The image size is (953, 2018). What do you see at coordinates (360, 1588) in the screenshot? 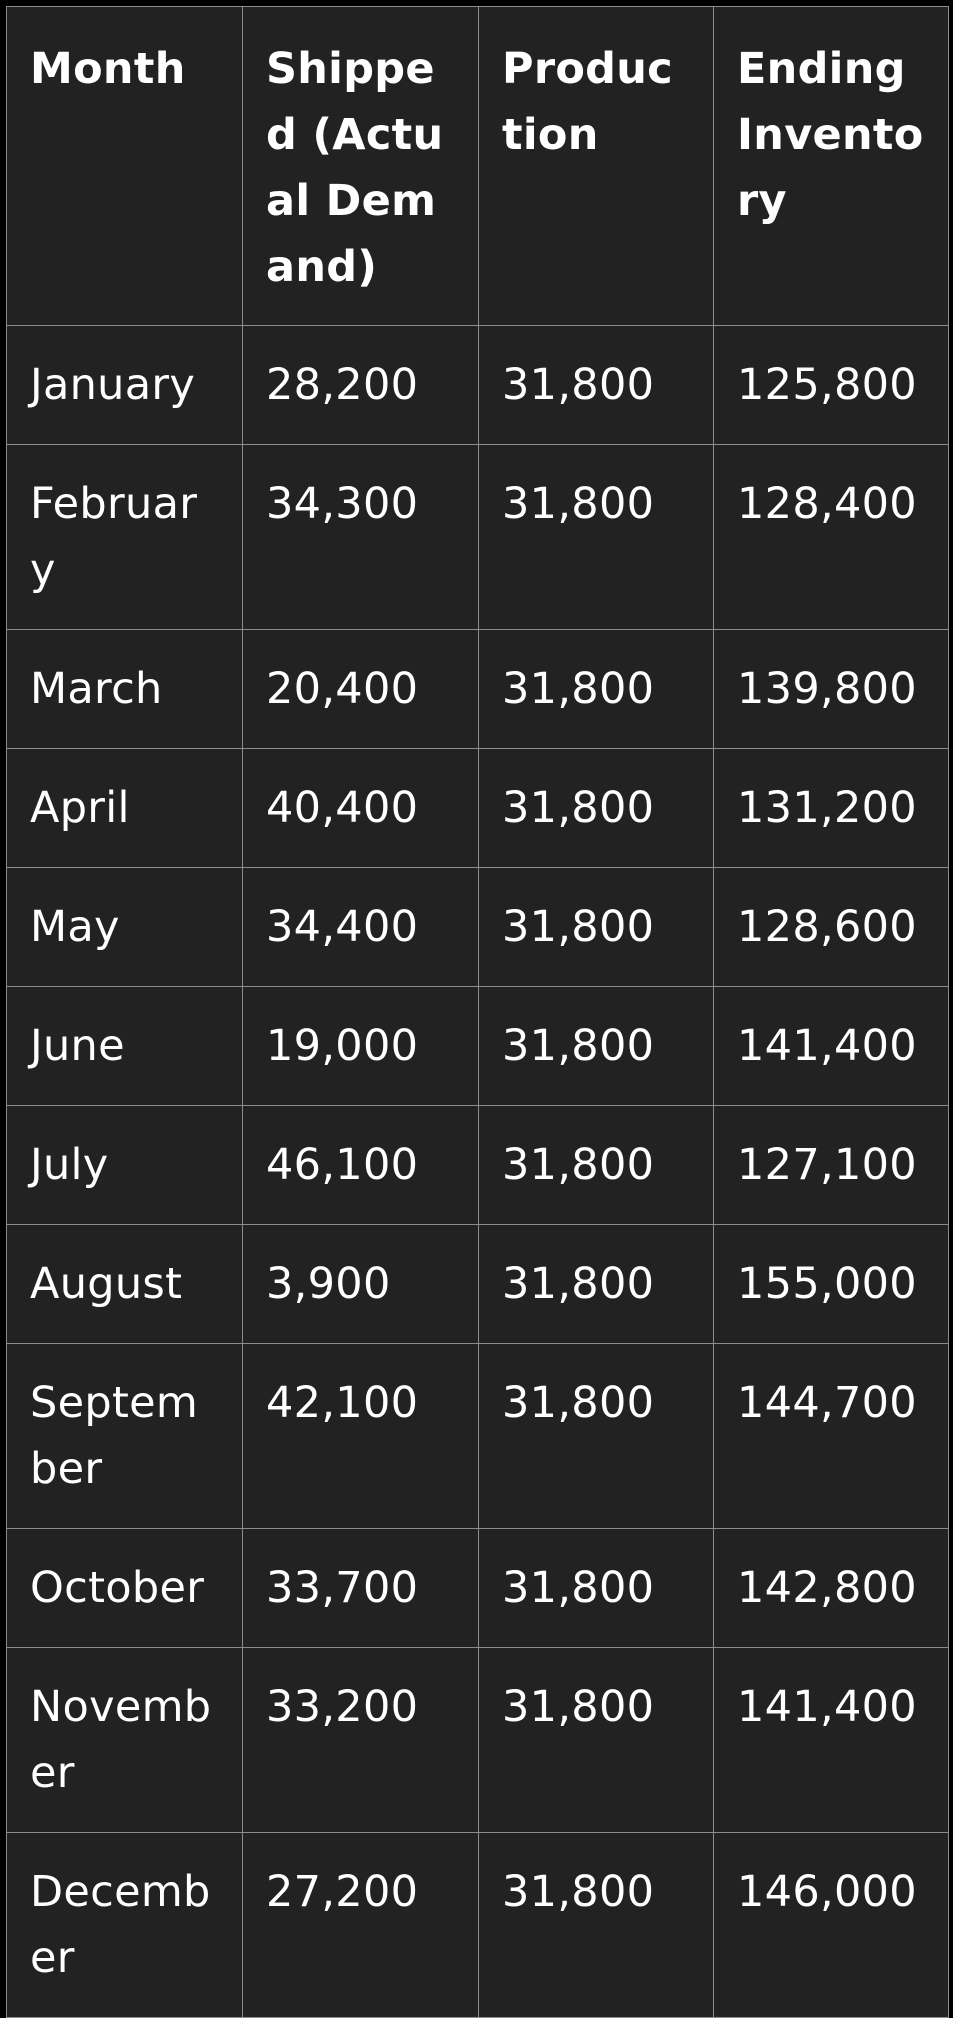
I see `cell-shipped: 33,700` at bounding box center [360, 1588].